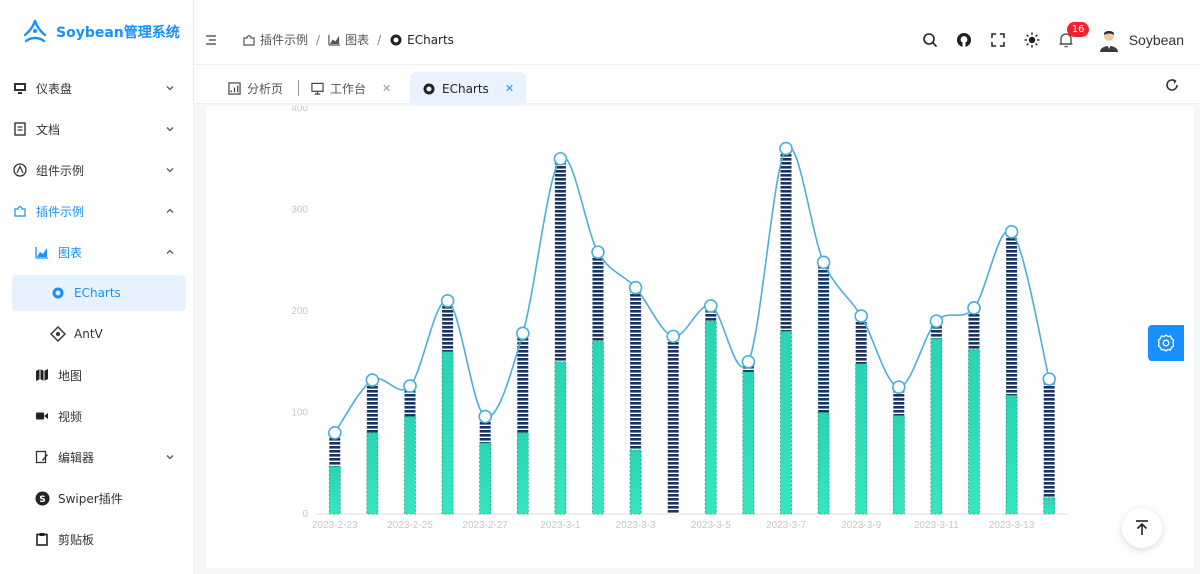  What do you see at coordinates (42, 416) in the screenshot?
I see `video-icon` at bounding box center [42, 416].